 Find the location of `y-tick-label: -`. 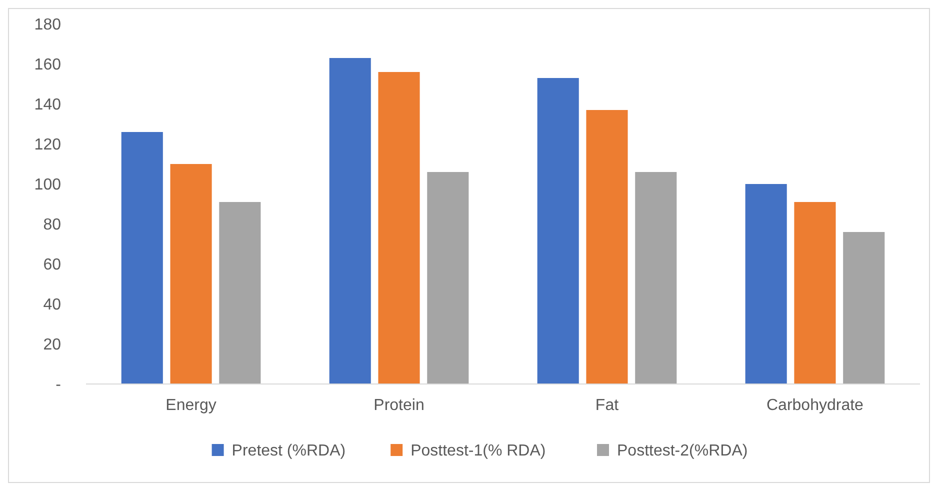

y-tick-label: - is located at coordinates (58, 385).